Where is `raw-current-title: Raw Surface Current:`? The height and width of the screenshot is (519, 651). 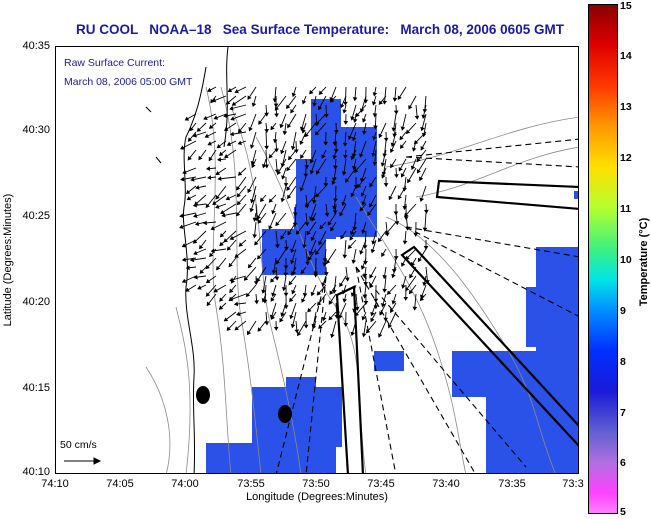 raw-current-title: Raw Surface Current: is located at coordinates (114, 63).